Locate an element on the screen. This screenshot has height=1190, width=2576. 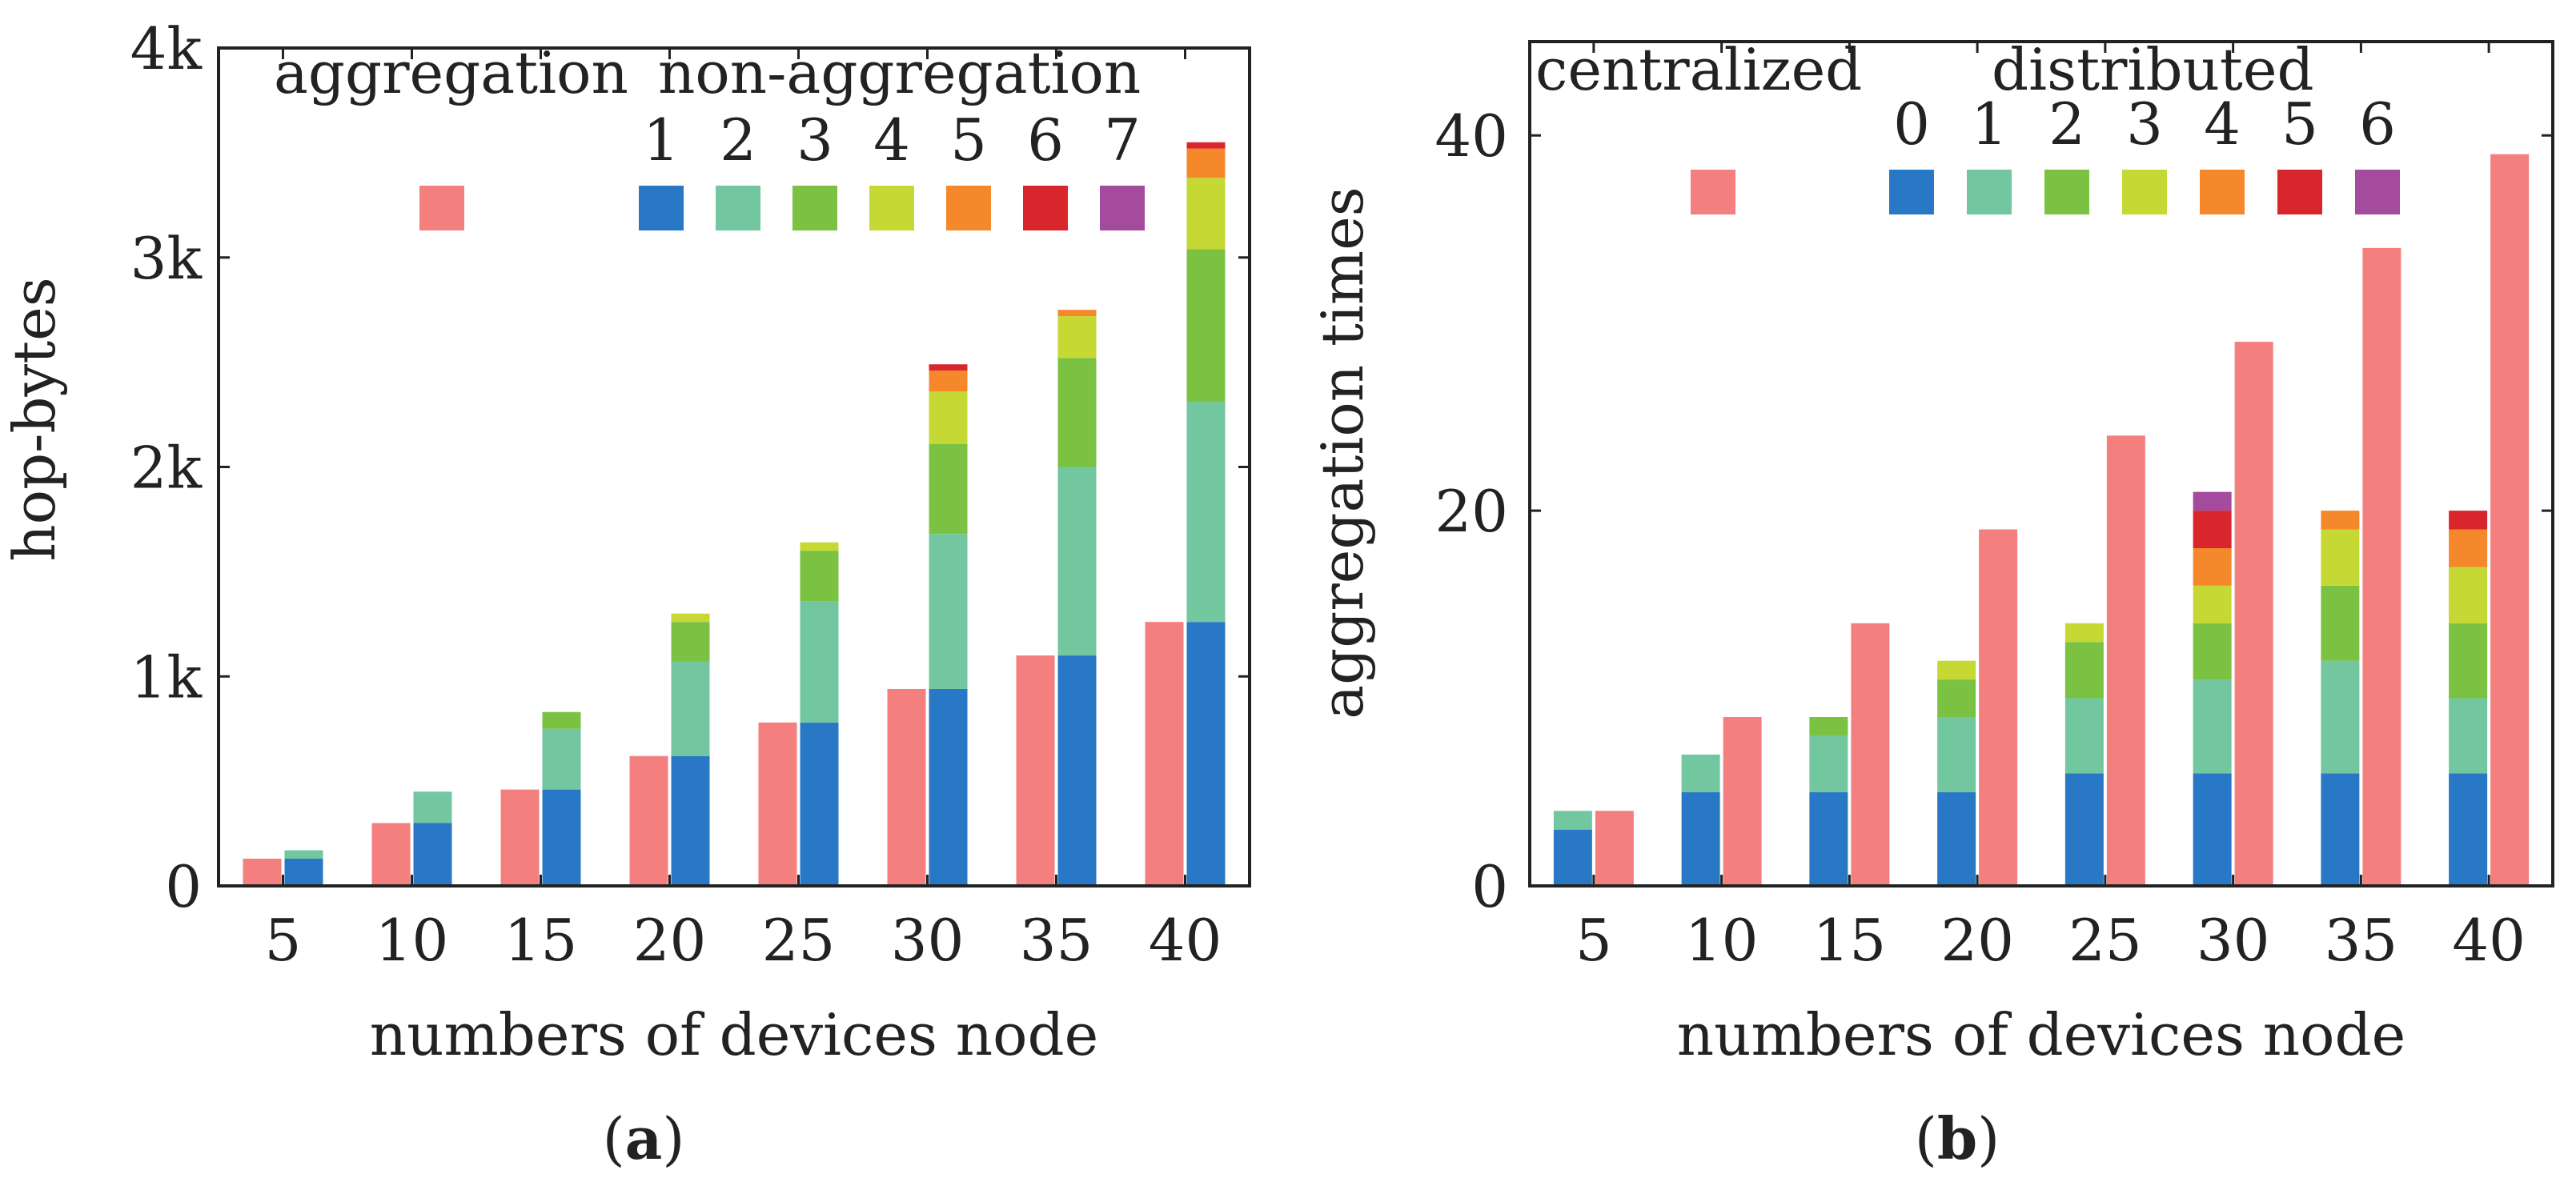
y-tick-label: 4k is located at coordinates (167, 49).